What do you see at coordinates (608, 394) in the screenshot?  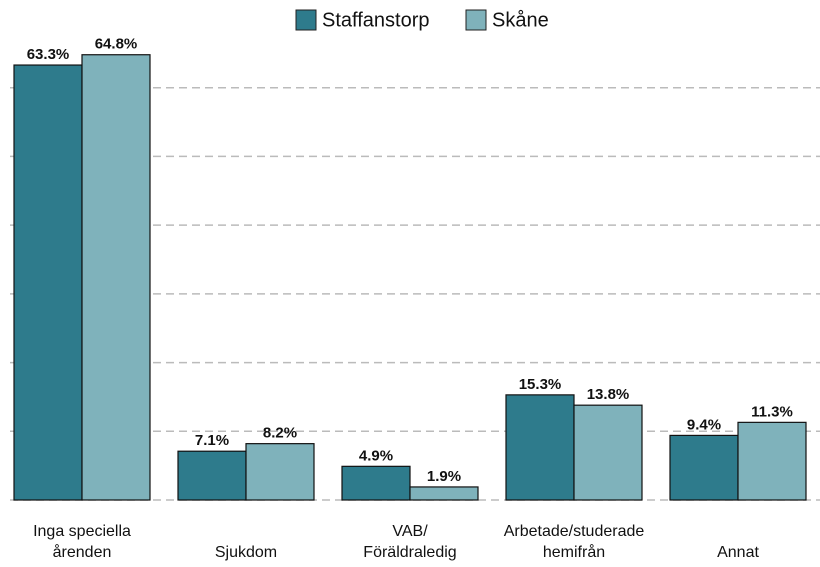 I see `value-label: 13.8%` at bounding box center [608, 394].